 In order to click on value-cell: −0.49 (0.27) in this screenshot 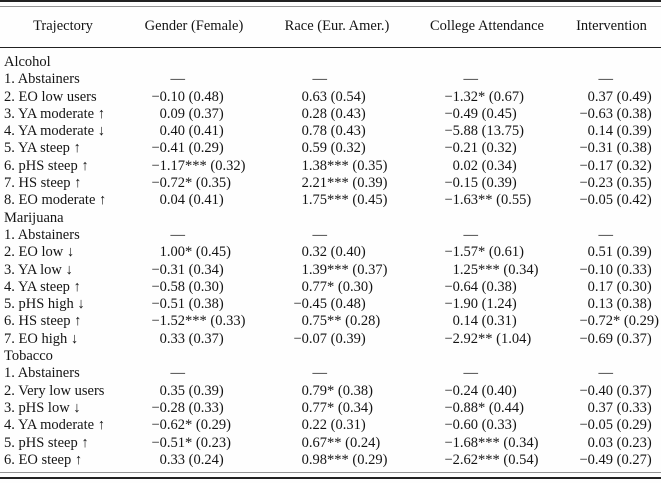, I will do `click(611, 460)`.